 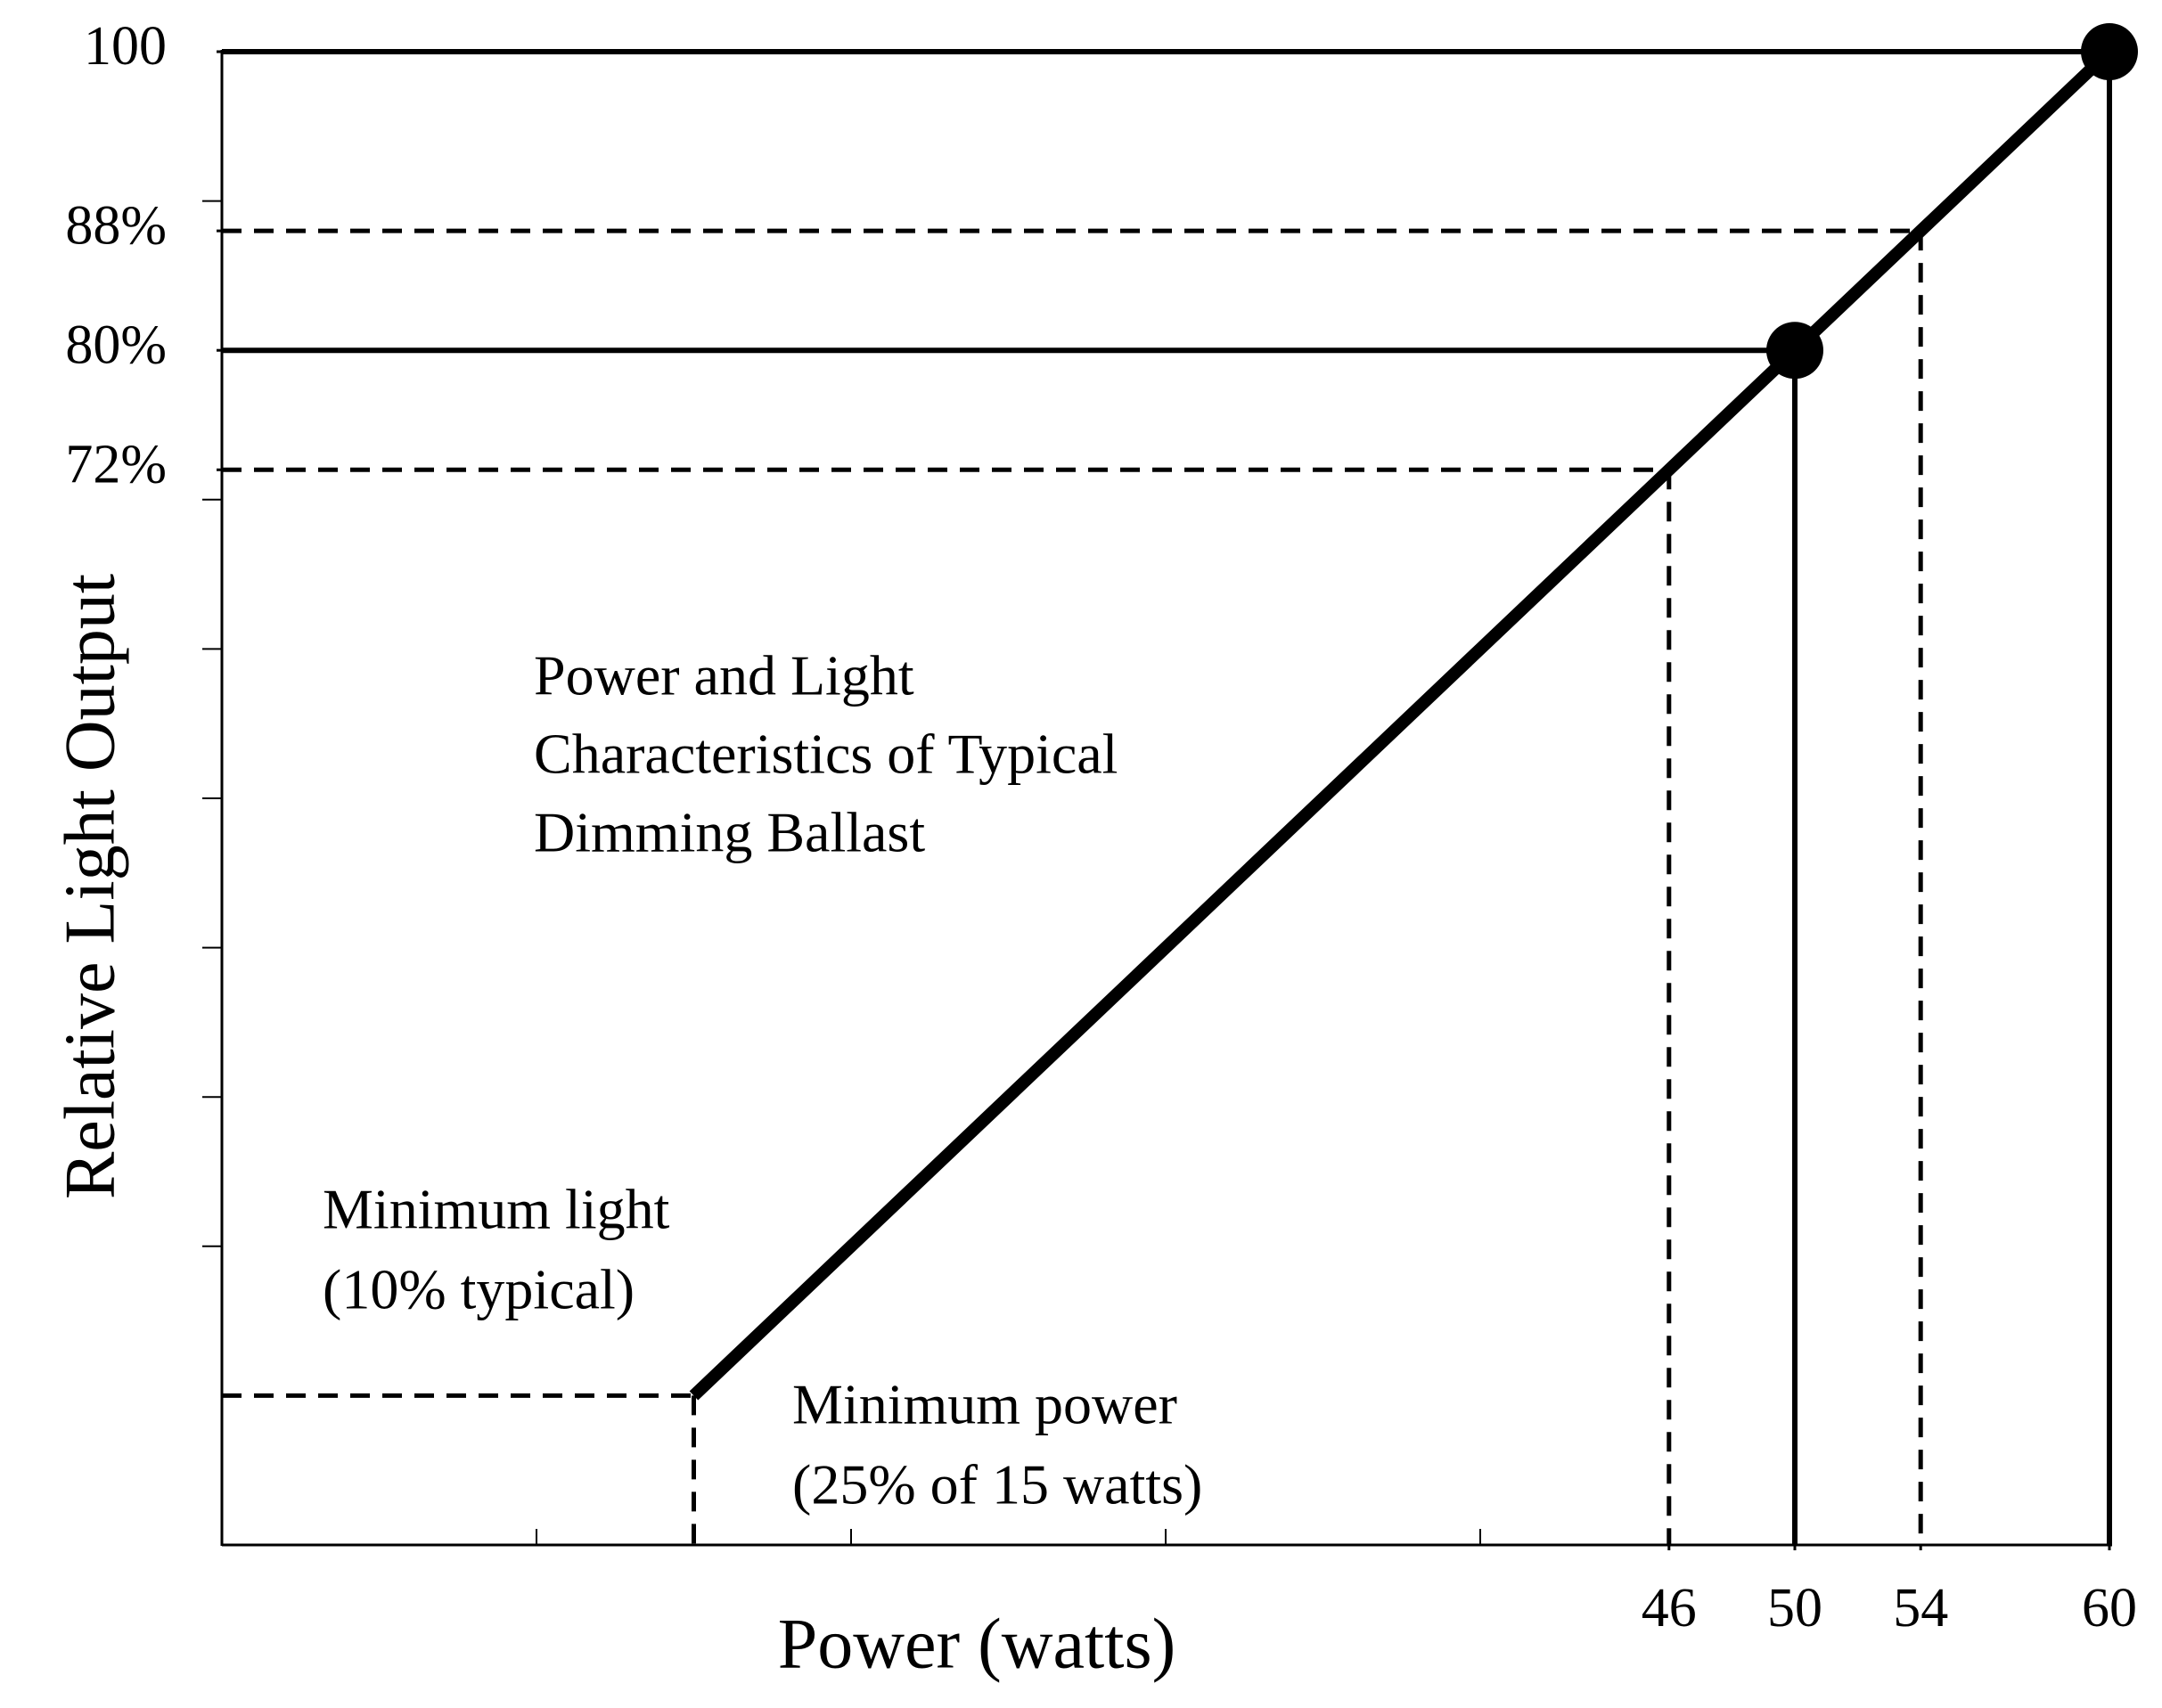 I want to click on chart-title: Power and Light, so click(x=724, y=675).